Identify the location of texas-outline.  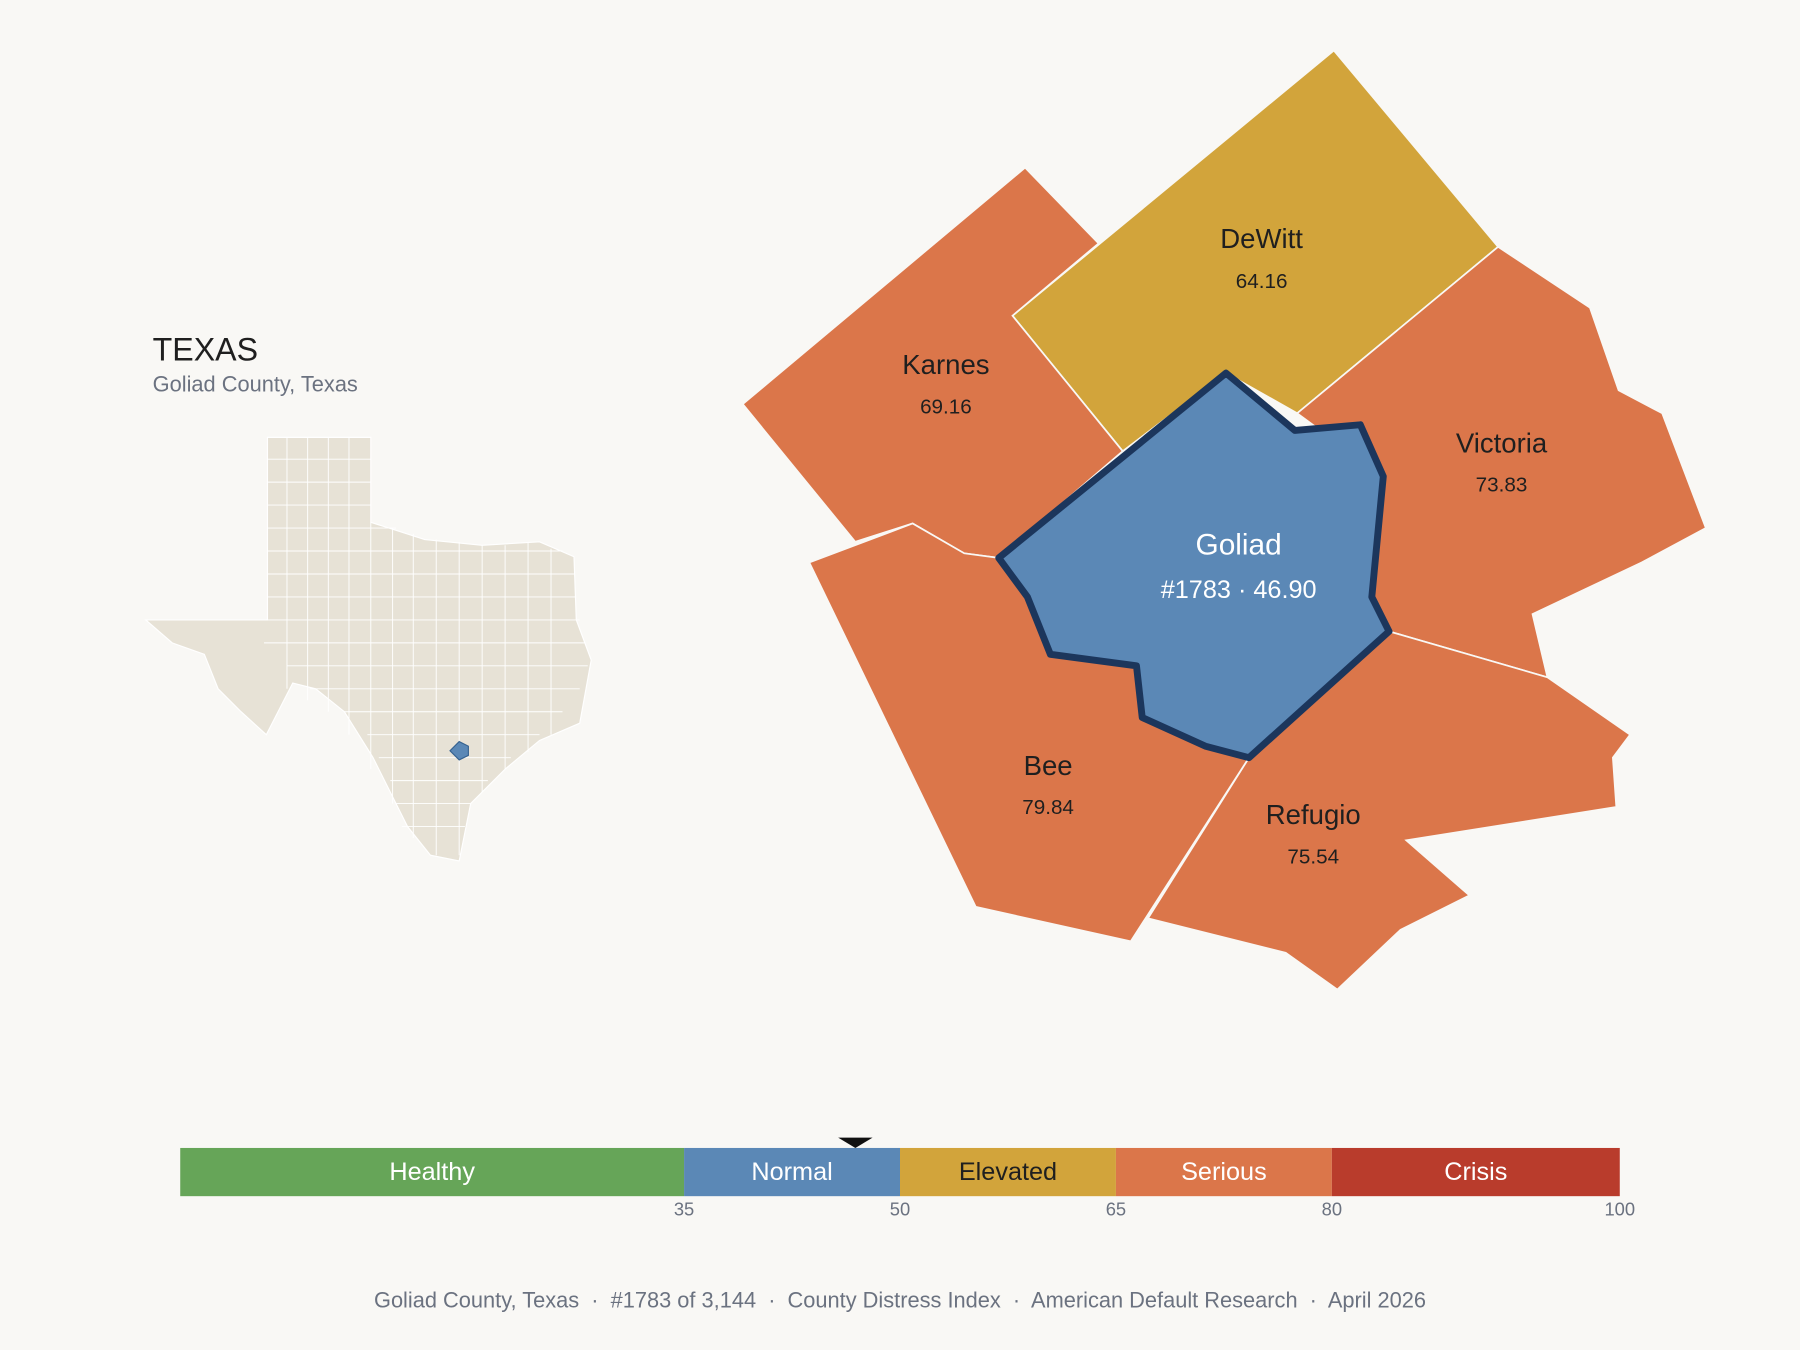
(368, 649).